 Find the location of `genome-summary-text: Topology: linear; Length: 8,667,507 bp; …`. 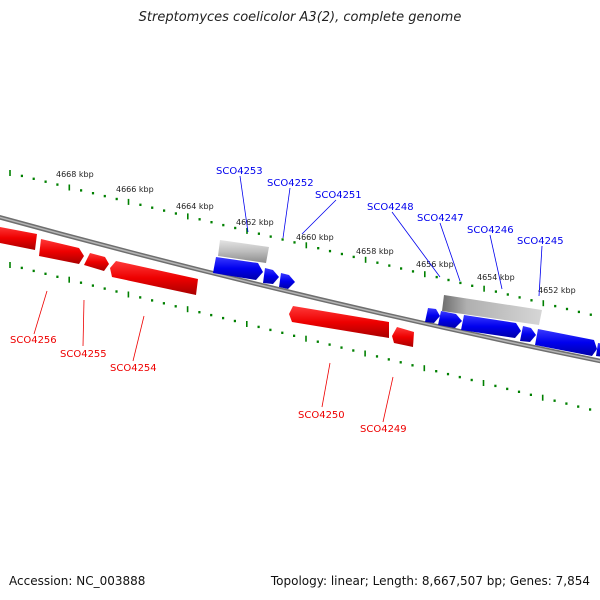

genome-summary-text: Topology: linear; Length: 8,667,507 bp; … is located at coordinates (430, 581).